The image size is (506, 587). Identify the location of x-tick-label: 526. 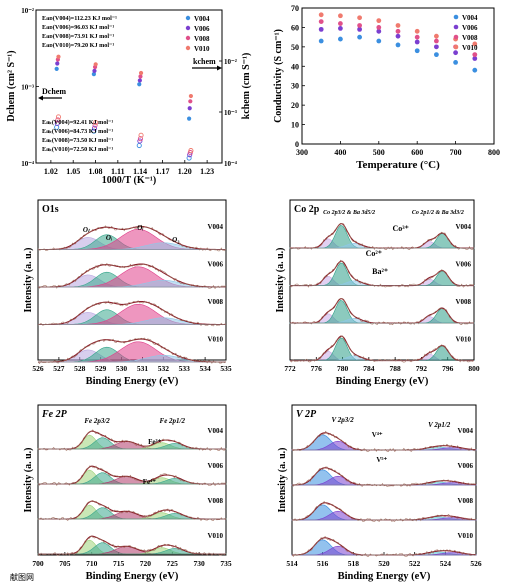
(38, 368).